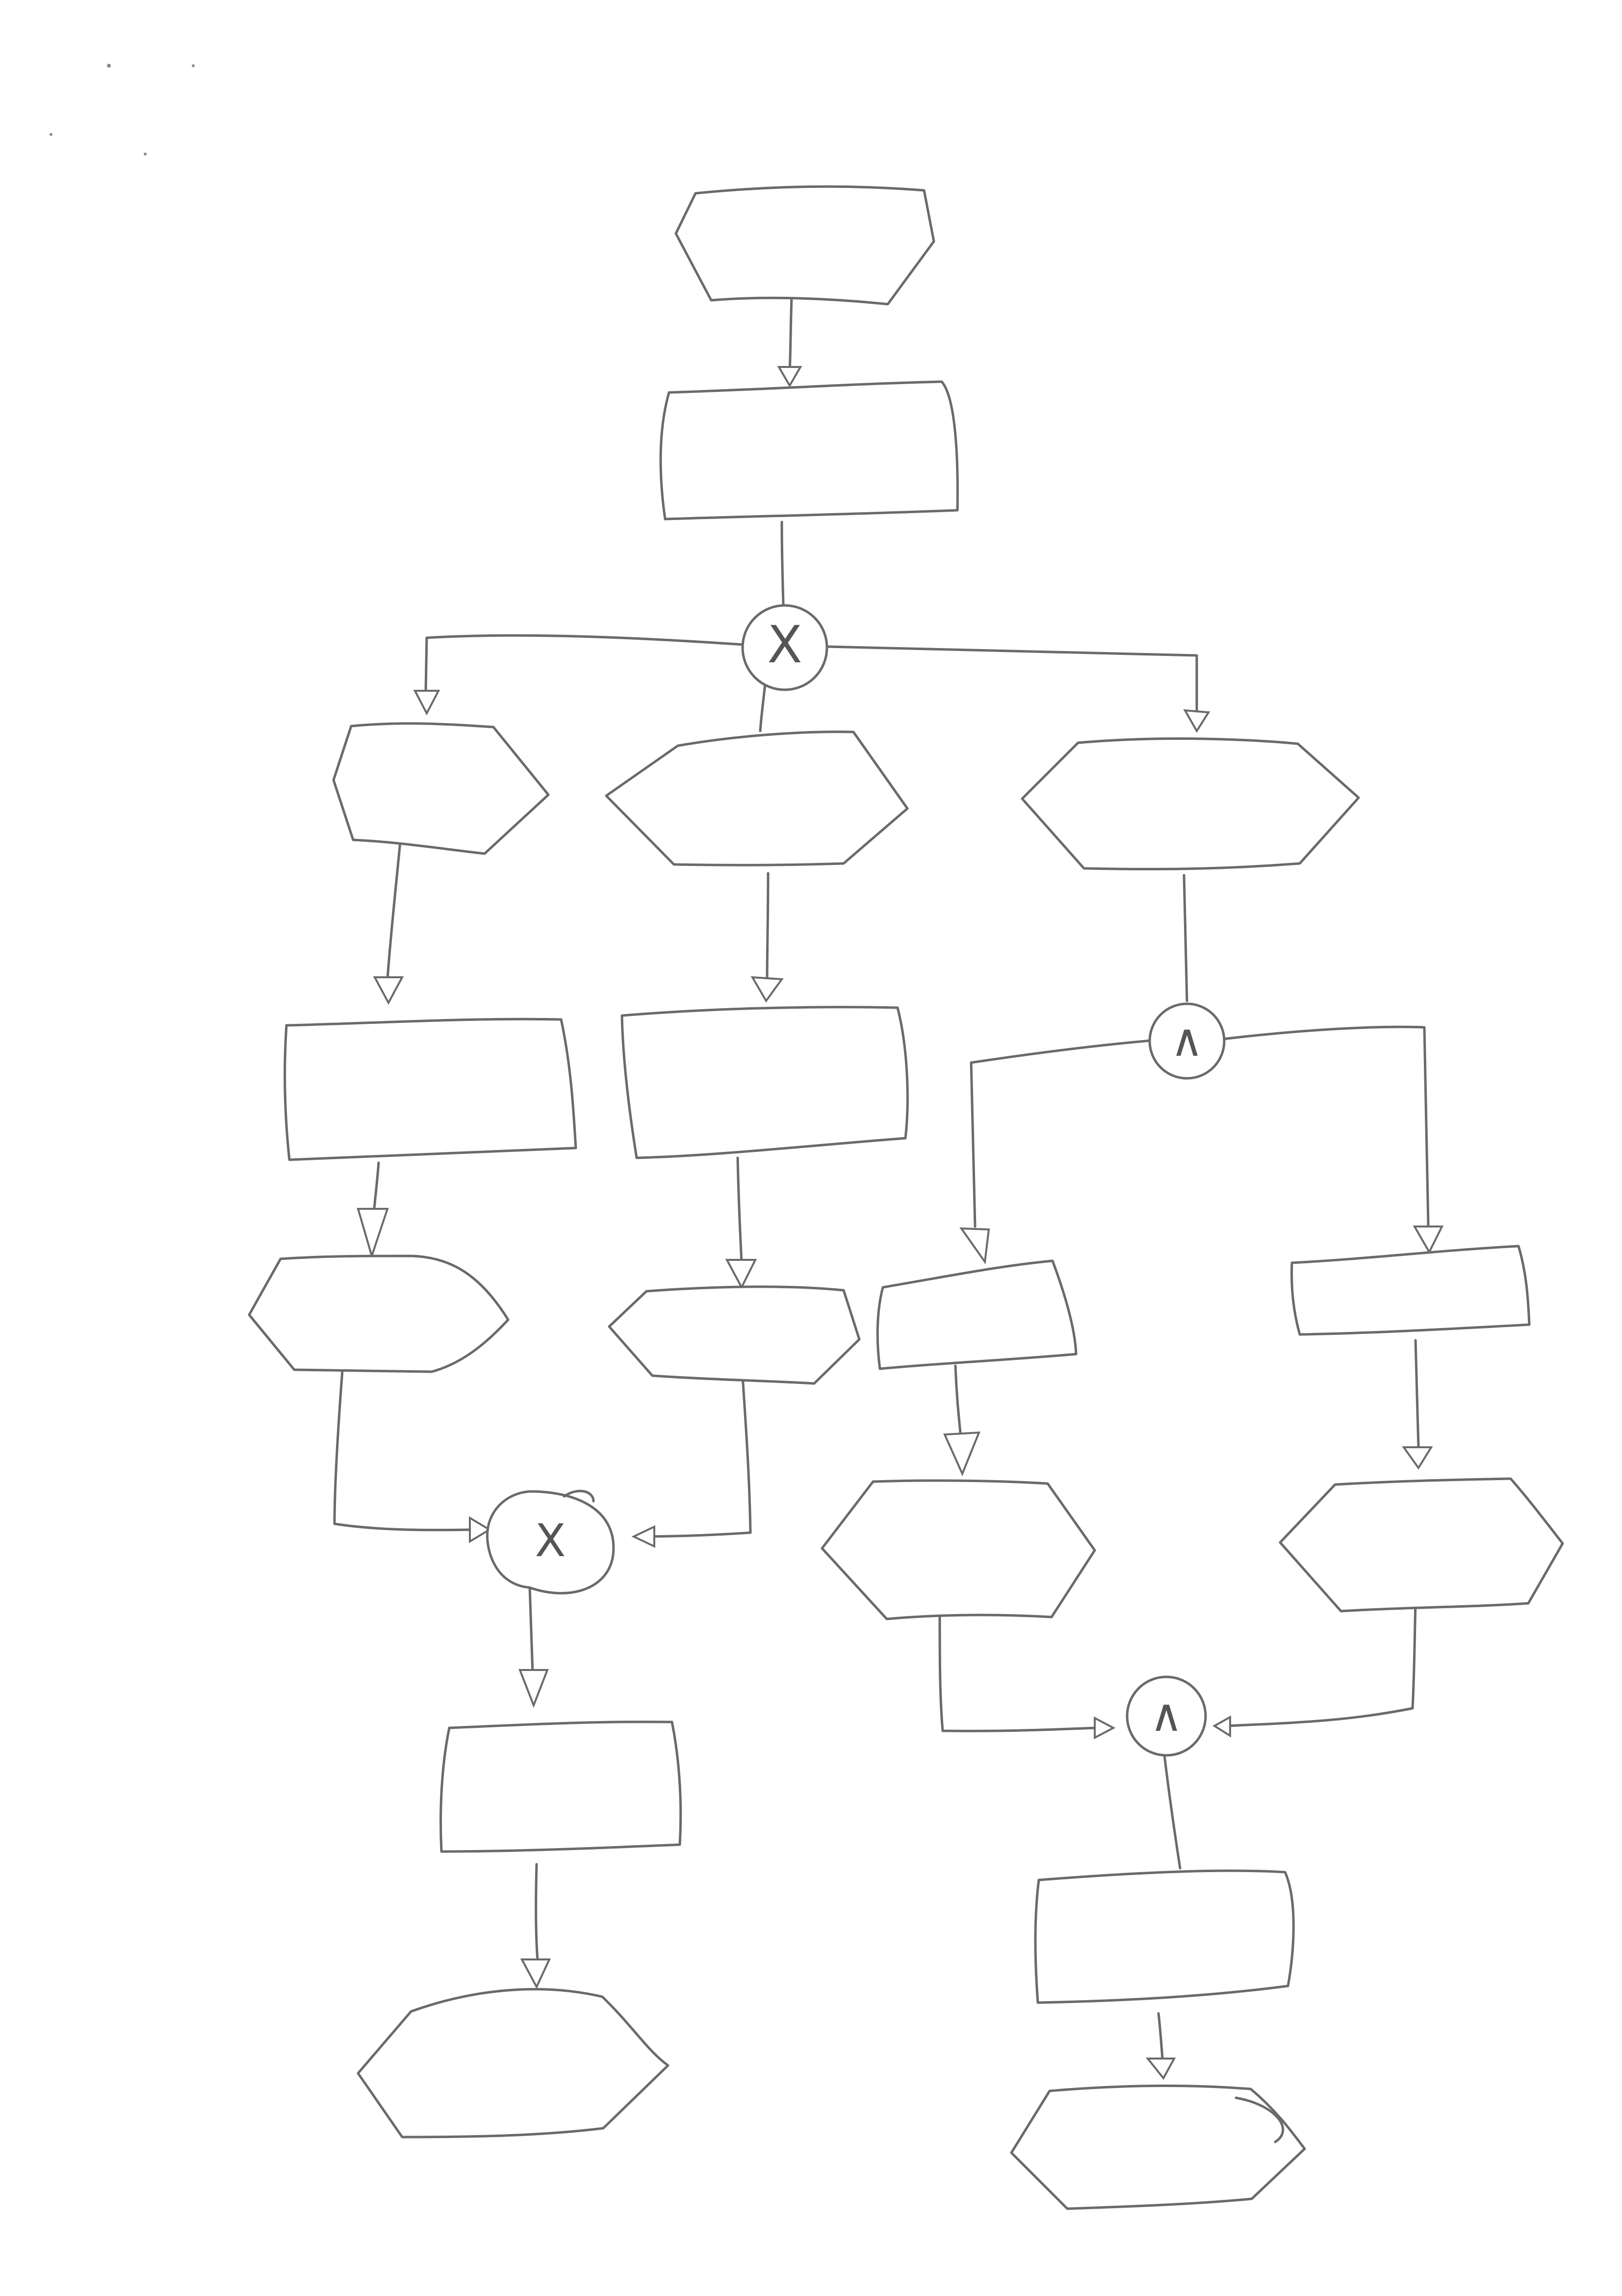 The height and width of the screenshot is (2296, 1622). Describe the element at coordinates (1158, 2147) in the screenshot. I see `end-event-right` at that location.